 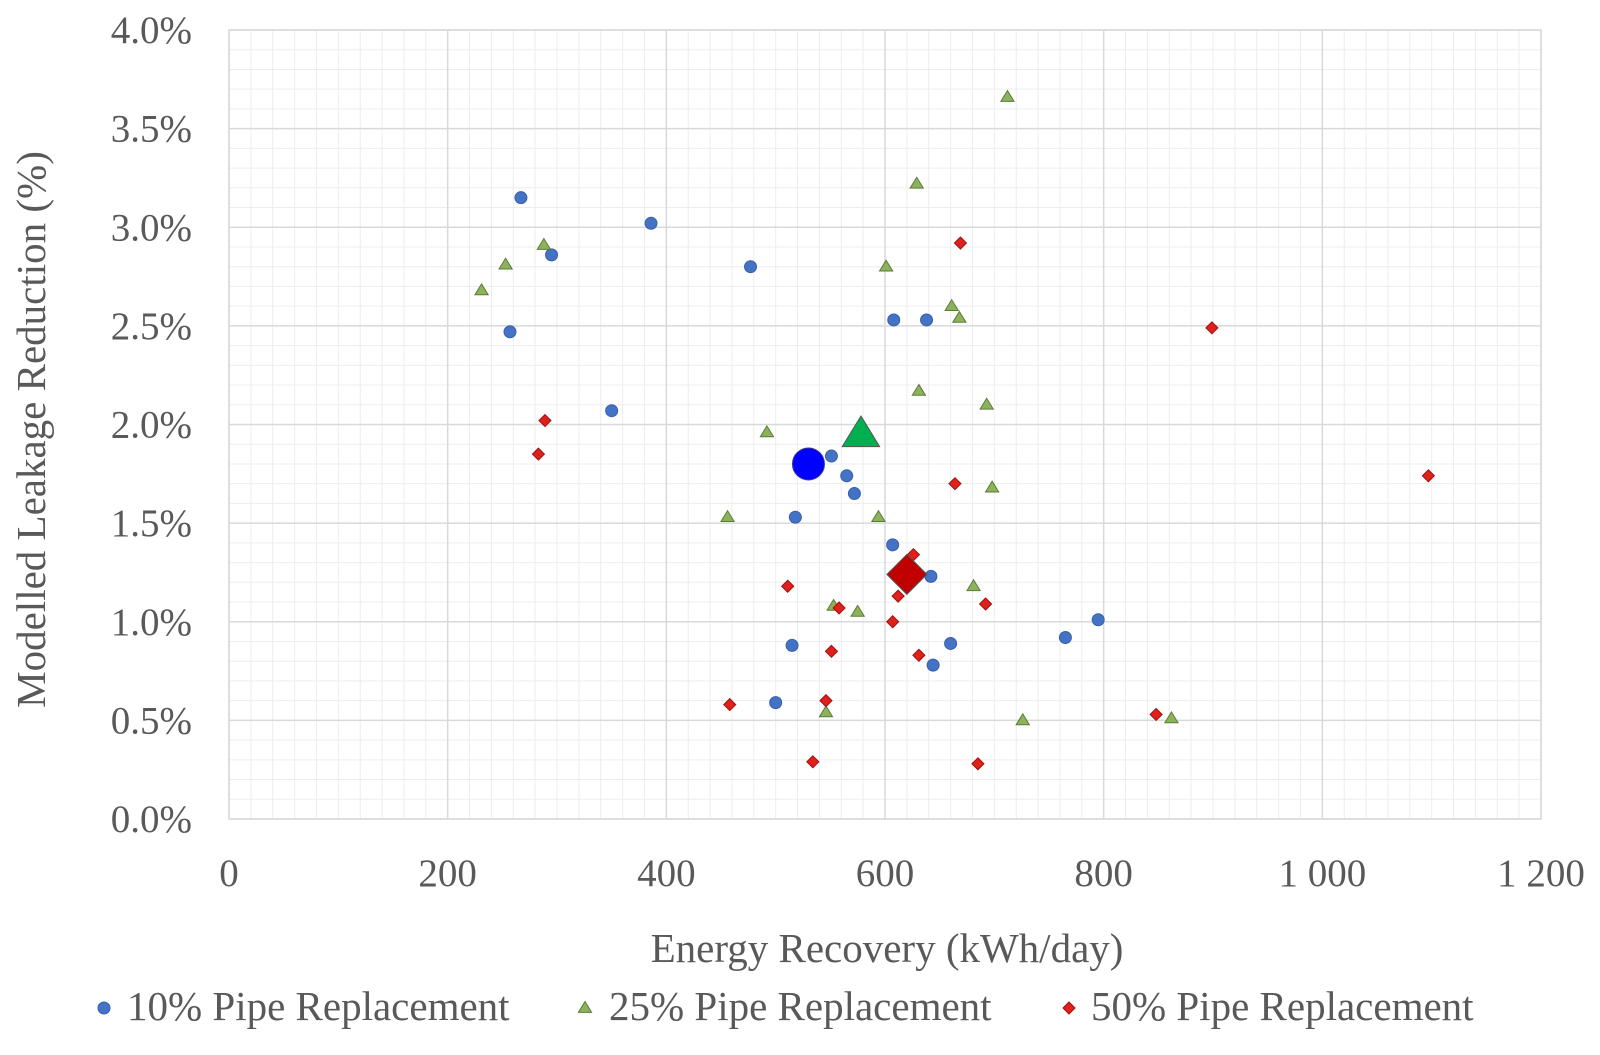 What do you see at coordinates (907, 574) in the screenshot?
I see `series-3-mean-marker` at bounding box center [907, 574].